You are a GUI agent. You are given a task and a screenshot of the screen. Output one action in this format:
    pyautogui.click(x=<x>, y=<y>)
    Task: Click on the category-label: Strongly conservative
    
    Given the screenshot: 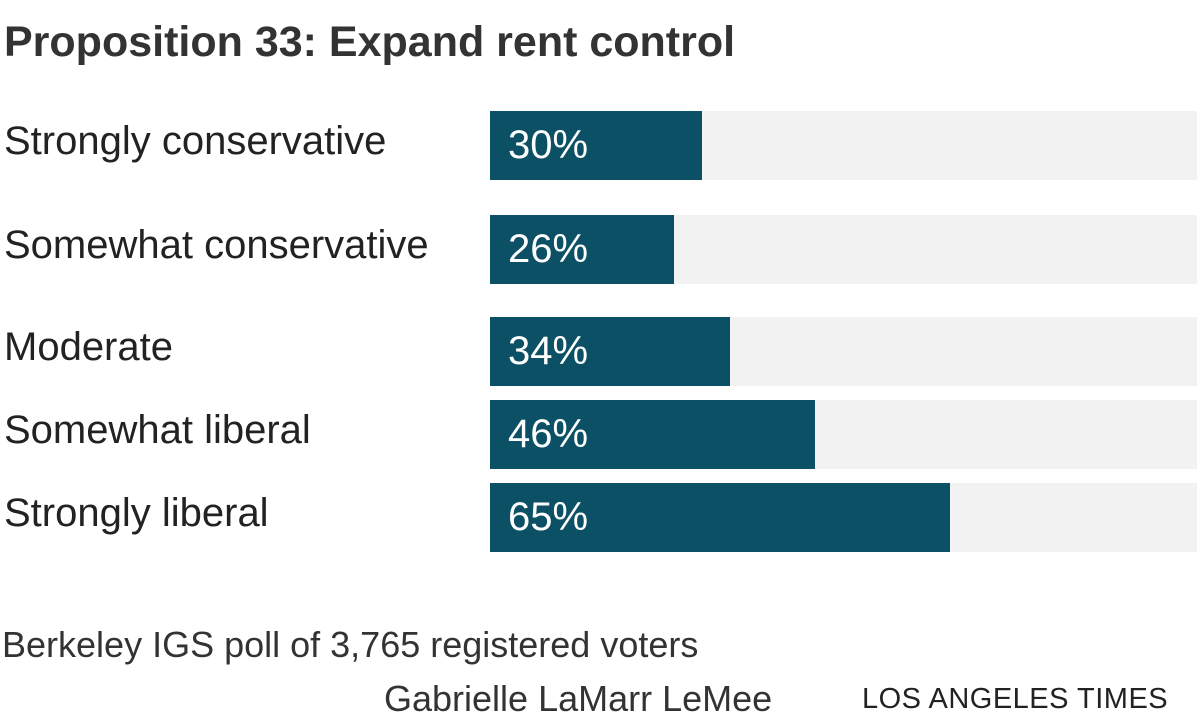 What is the action you would take?
    pyautogui.click(x=195, y=140)
    